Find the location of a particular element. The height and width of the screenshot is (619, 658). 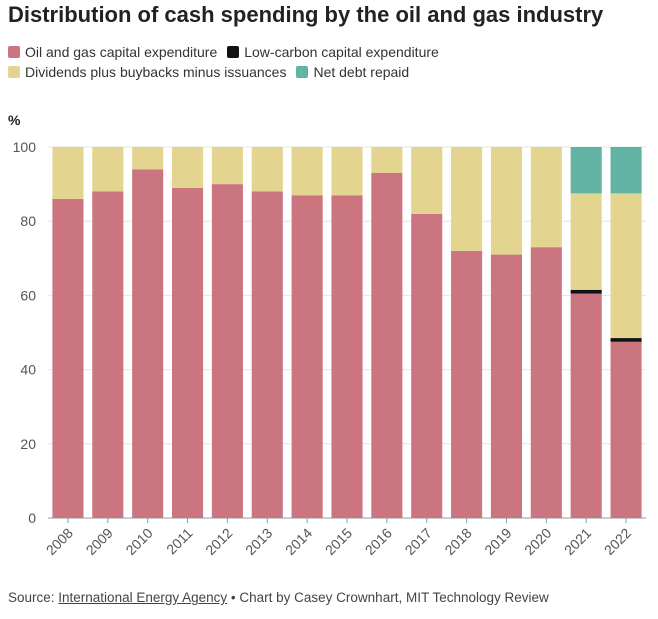

legend-label: Net debt repaid is located at coordinates (361, 72).